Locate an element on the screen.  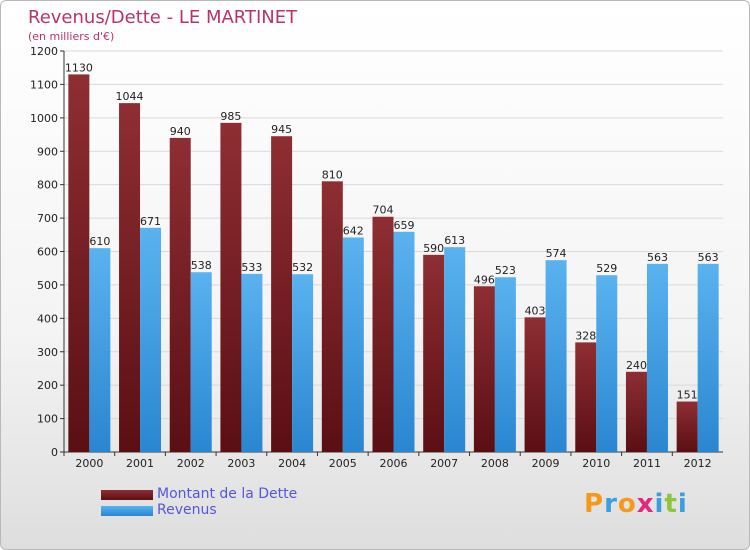
data-label-revenus: 613 is located at coordinates (454, 240).